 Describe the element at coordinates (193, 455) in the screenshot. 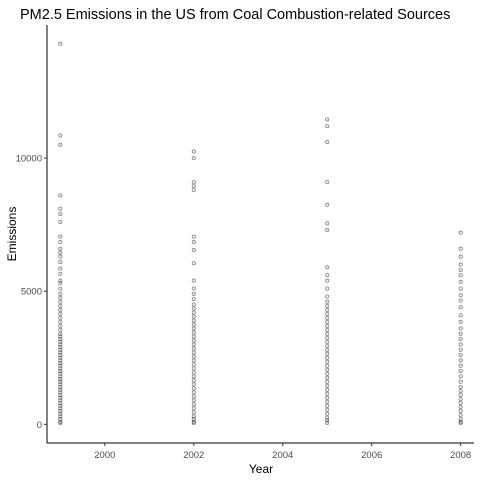

I see `x-tick-label: 2002` at that location.